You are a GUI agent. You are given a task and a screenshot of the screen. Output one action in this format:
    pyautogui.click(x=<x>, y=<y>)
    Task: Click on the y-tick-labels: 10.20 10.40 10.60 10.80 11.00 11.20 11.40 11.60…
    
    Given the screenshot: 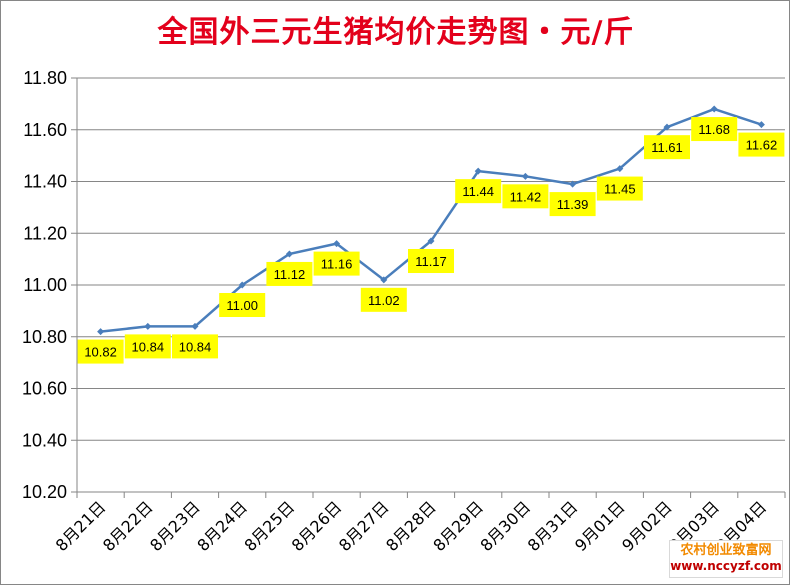 What is the action you would take?
    pyautogui.click(x=44, y=285)
    